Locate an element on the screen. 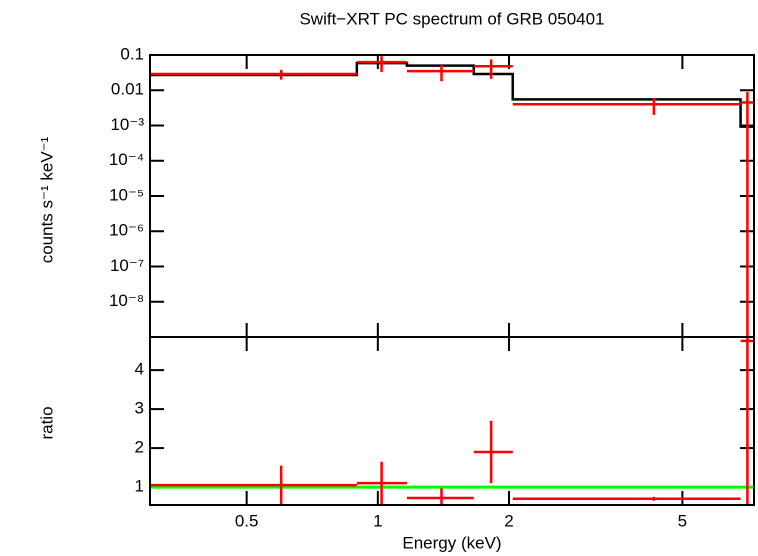 The image size is (758, 556). y-tick-label: 10⁻³ is located at coordinates (127, 124).